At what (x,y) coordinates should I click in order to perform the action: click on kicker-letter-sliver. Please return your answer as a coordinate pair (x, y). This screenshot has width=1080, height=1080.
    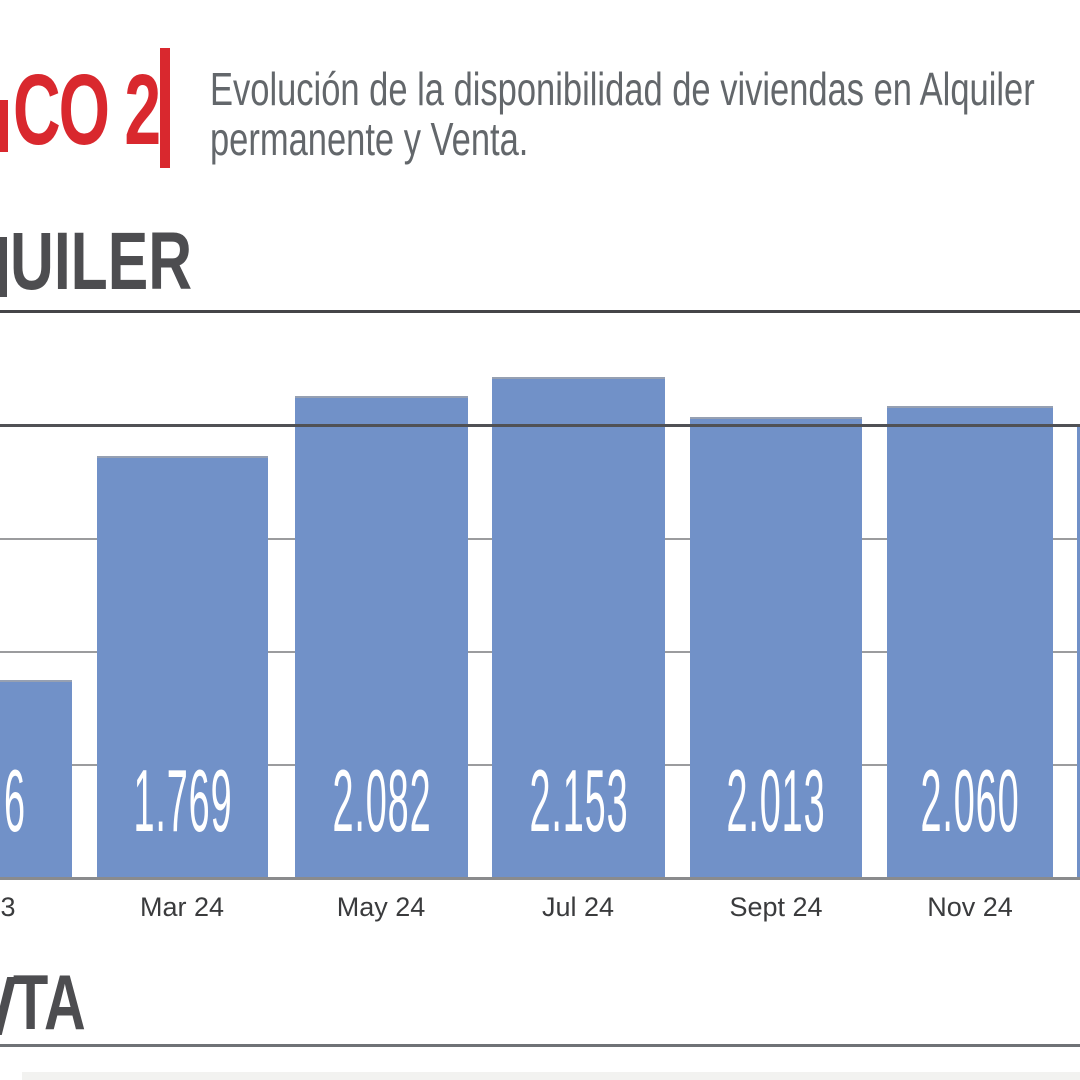
    Looking at the image, I should click on (4, 126).